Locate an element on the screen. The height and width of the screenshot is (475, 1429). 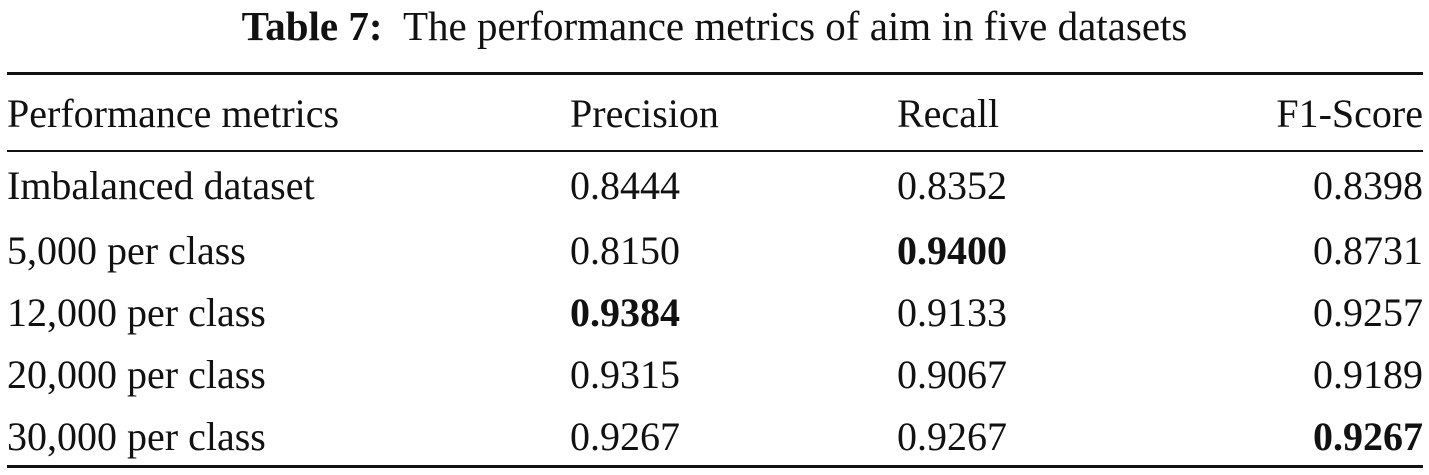
recall-cell: 0.9267 is located at coordinates (952, 436).